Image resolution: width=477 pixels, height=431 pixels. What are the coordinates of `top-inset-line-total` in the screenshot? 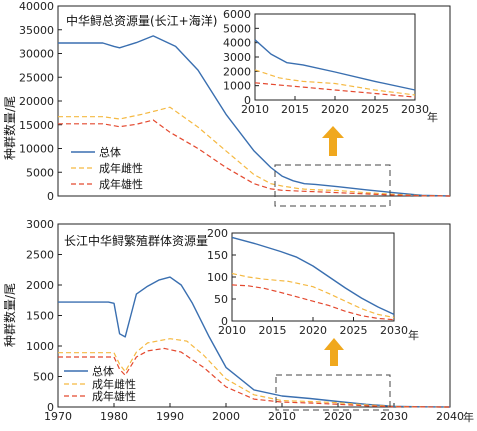 It's located at (335, 65).